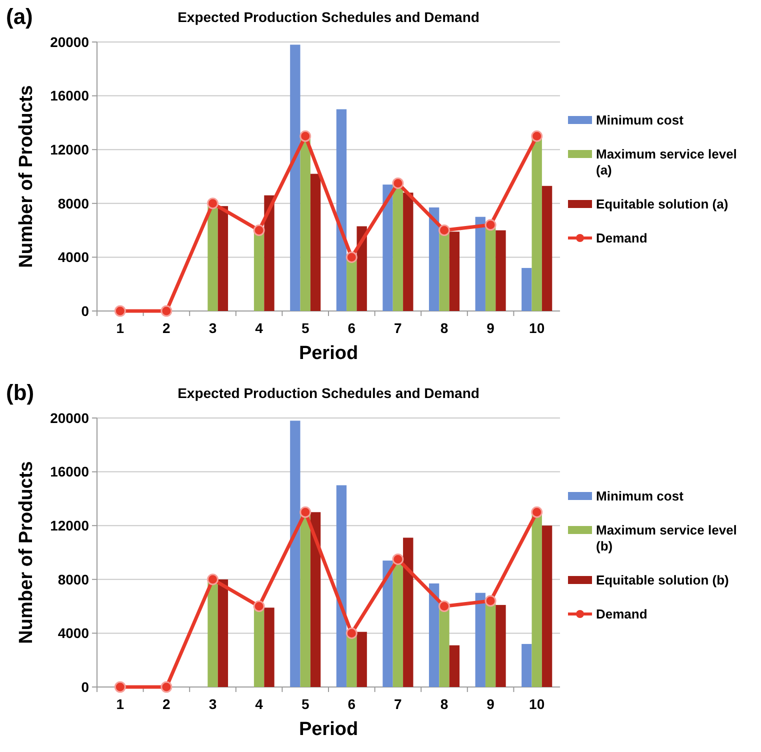 Image resolution: width=761 pixels, height=752 pixels. Describe the element at coordinates (666, 538) in the screenshot. I see `legend-label: Maximum service level (b)` at that location.